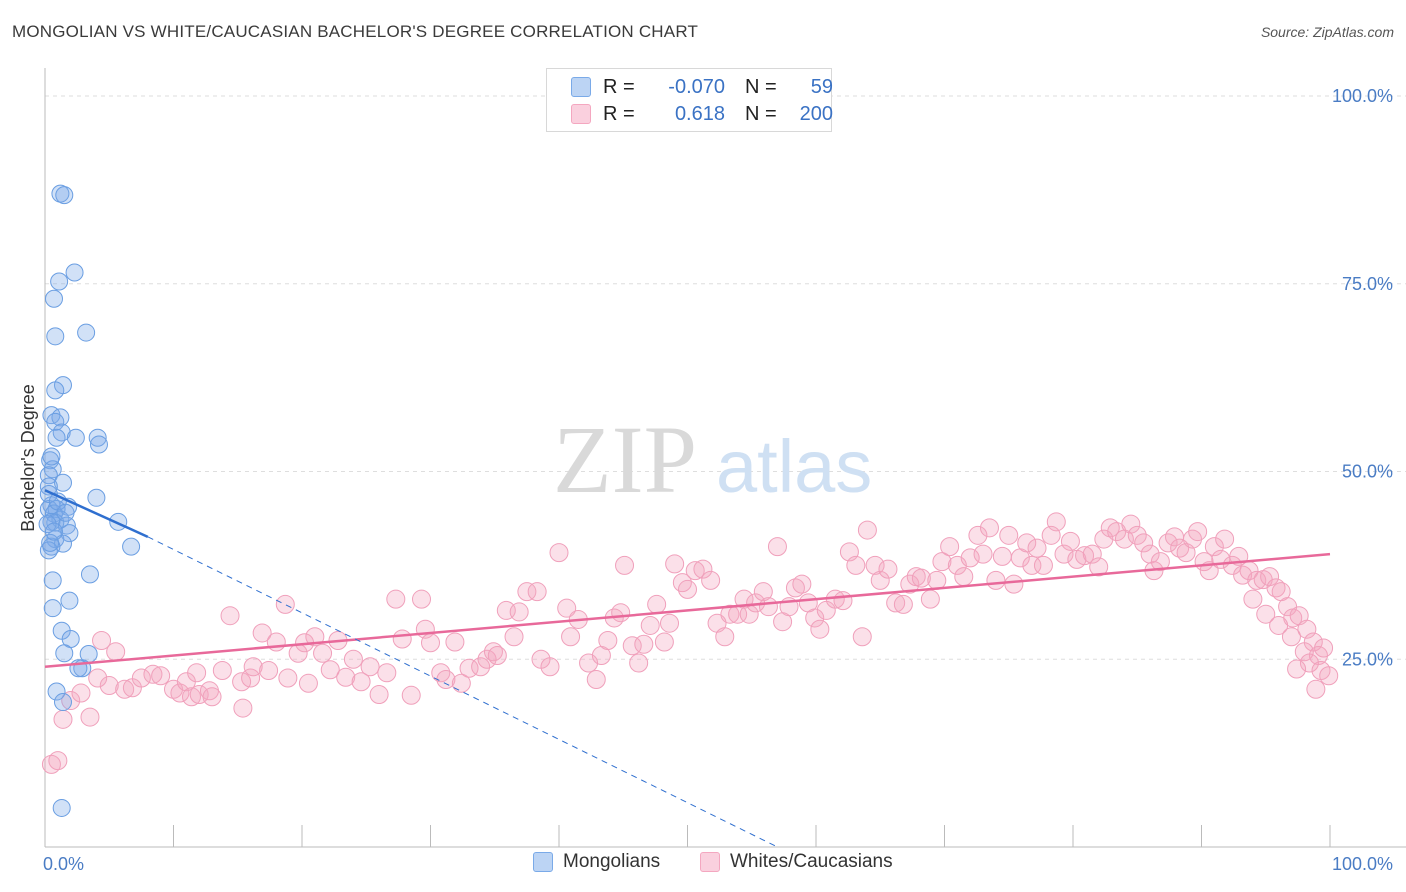 The width and height of the screenshot is (1406, 892). I want to click on watermark-atlas: atlas, so click(794, 466).